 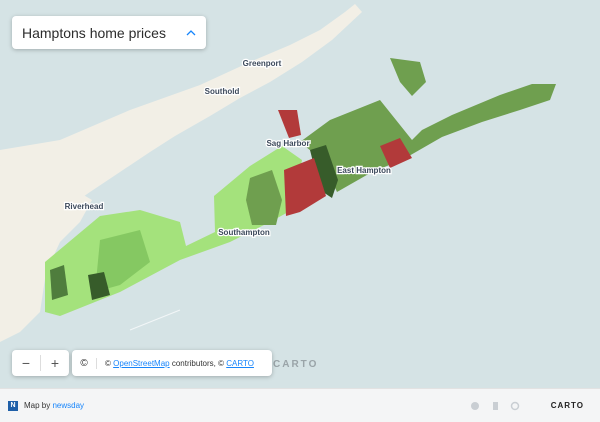 I want to click on place-label: Greenport, so click(x=262, y=63).